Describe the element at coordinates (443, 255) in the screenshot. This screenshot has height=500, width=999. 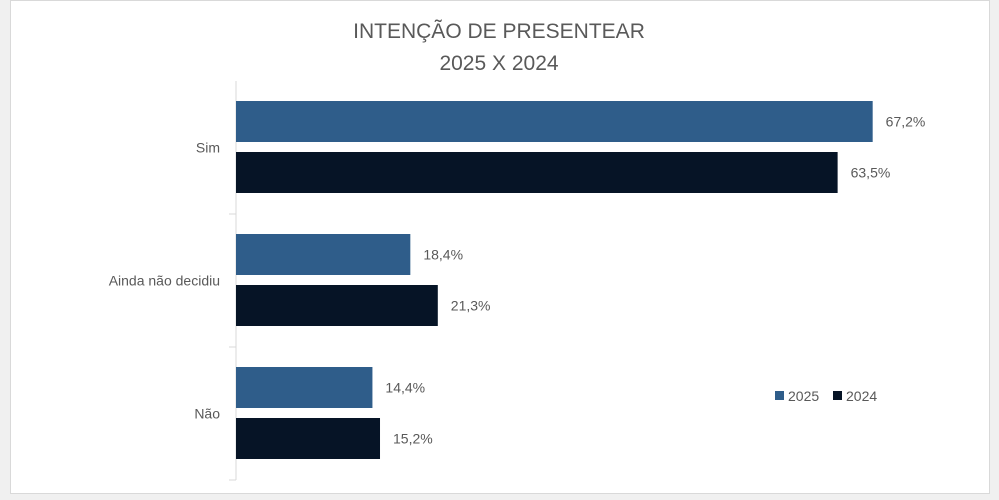
I see `data-label: 18,4%` at that location.